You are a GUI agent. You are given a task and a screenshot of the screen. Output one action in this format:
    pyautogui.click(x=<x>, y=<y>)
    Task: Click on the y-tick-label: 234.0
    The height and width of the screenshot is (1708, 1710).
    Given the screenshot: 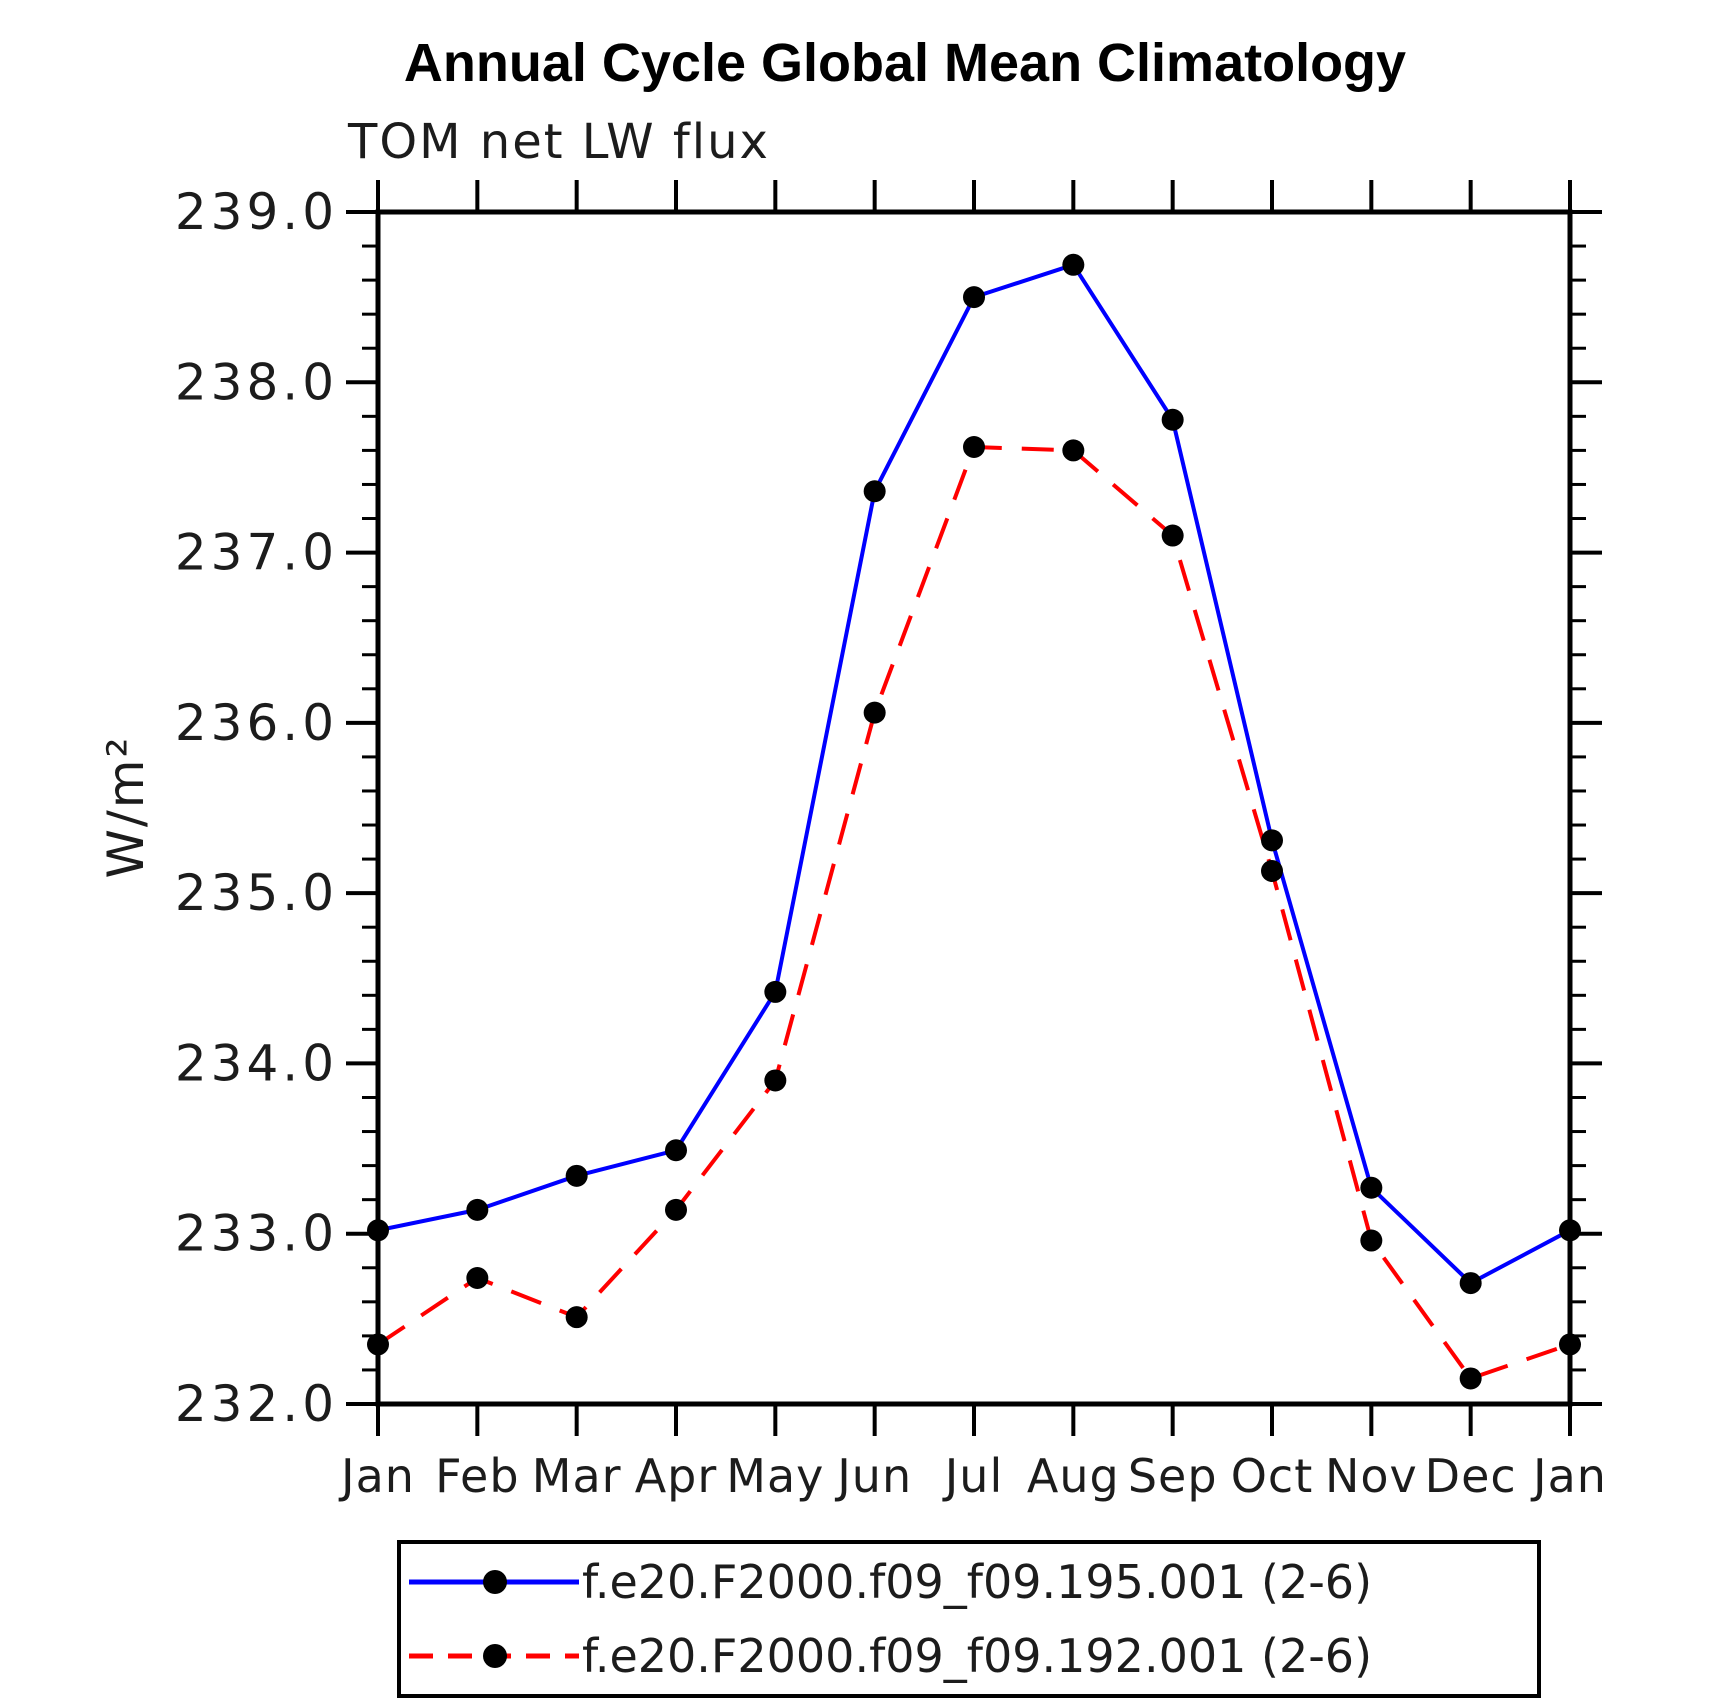 What is the action you would take?
    pyautogui.click(x=256, y=1063)
    